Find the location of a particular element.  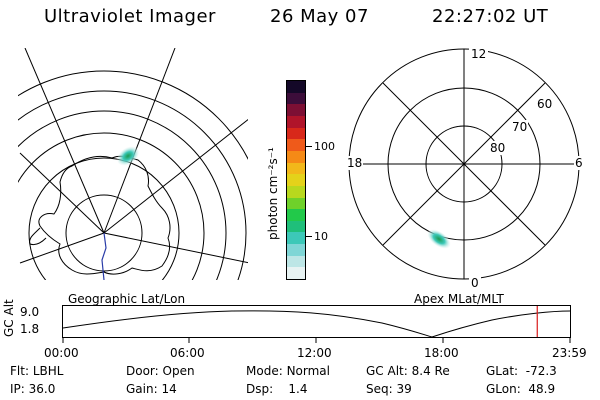

mlt-label-12: 12 is located at coordinates (479, 54).